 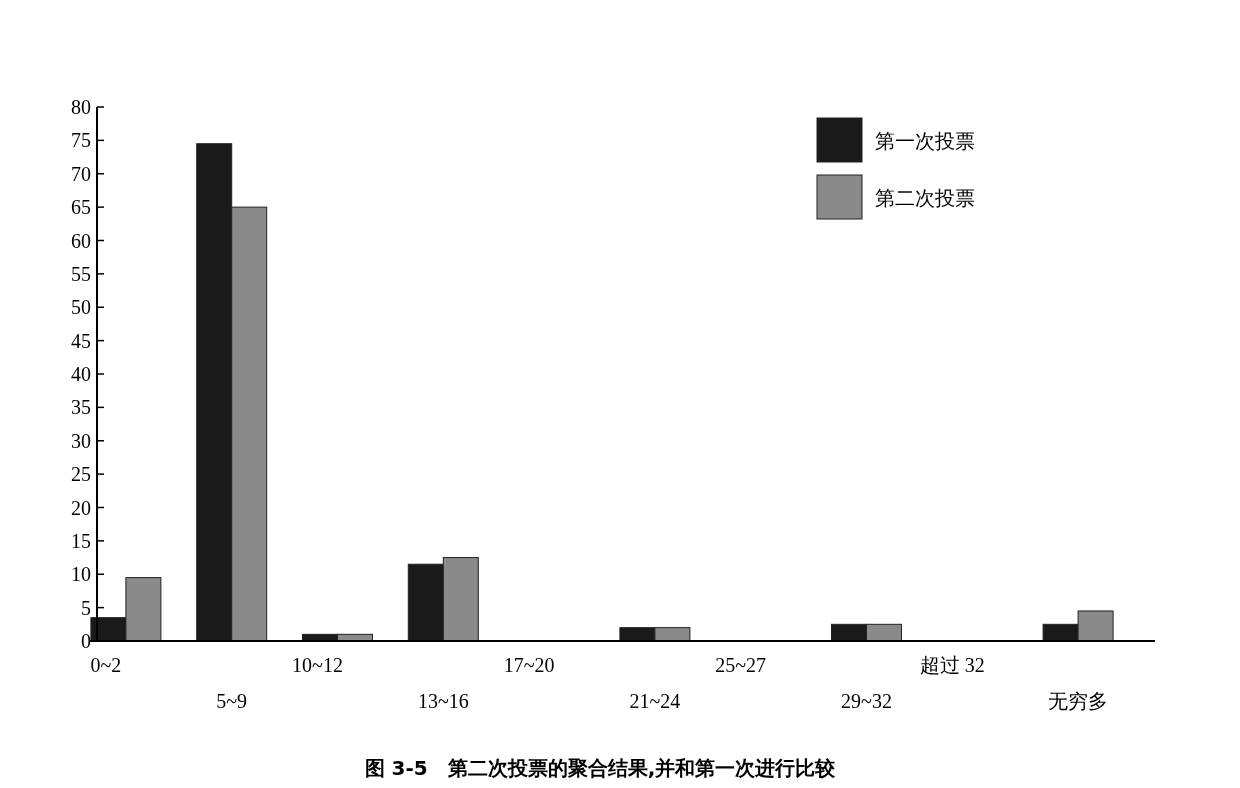 I want to click on y-tick-label: 15, so click(x=81, y=540).